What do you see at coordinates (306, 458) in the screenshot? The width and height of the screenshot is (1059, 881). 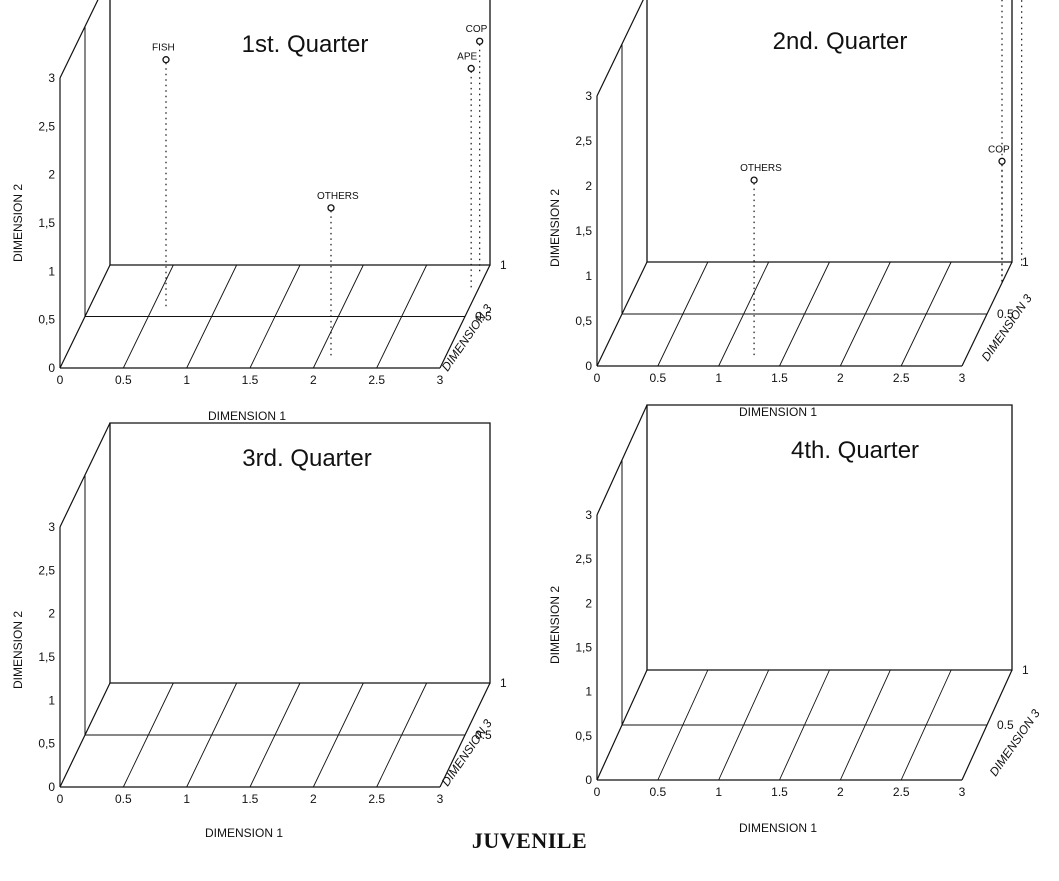 I see `panel-title: 3rd. Quarter` at bounding box center [306, 458].